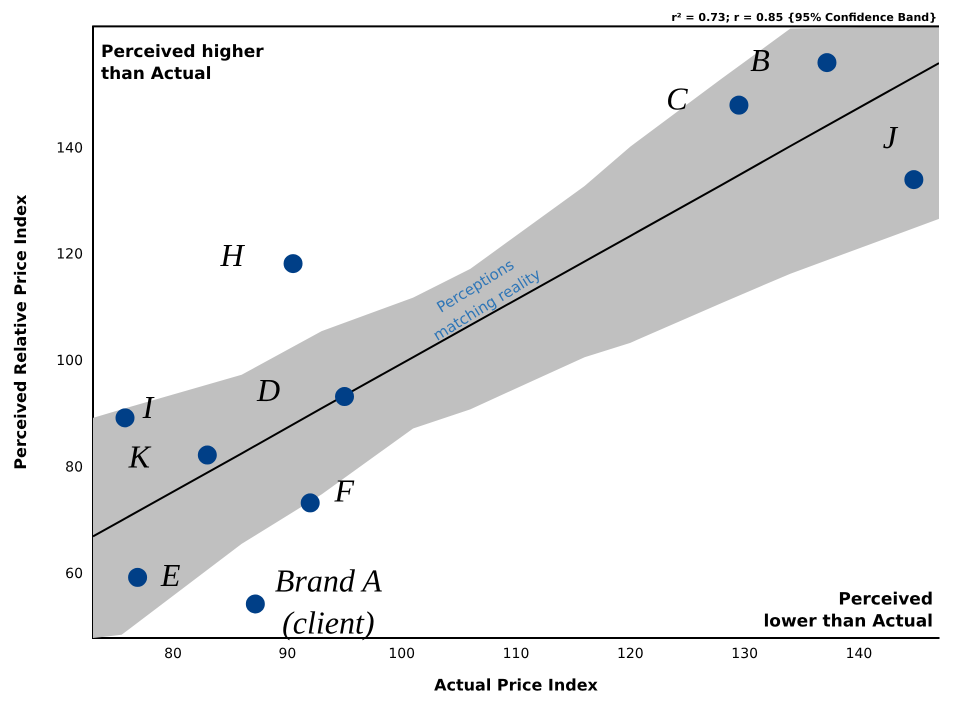  I want to click on x-tick-label: 130, so click(744, 654).